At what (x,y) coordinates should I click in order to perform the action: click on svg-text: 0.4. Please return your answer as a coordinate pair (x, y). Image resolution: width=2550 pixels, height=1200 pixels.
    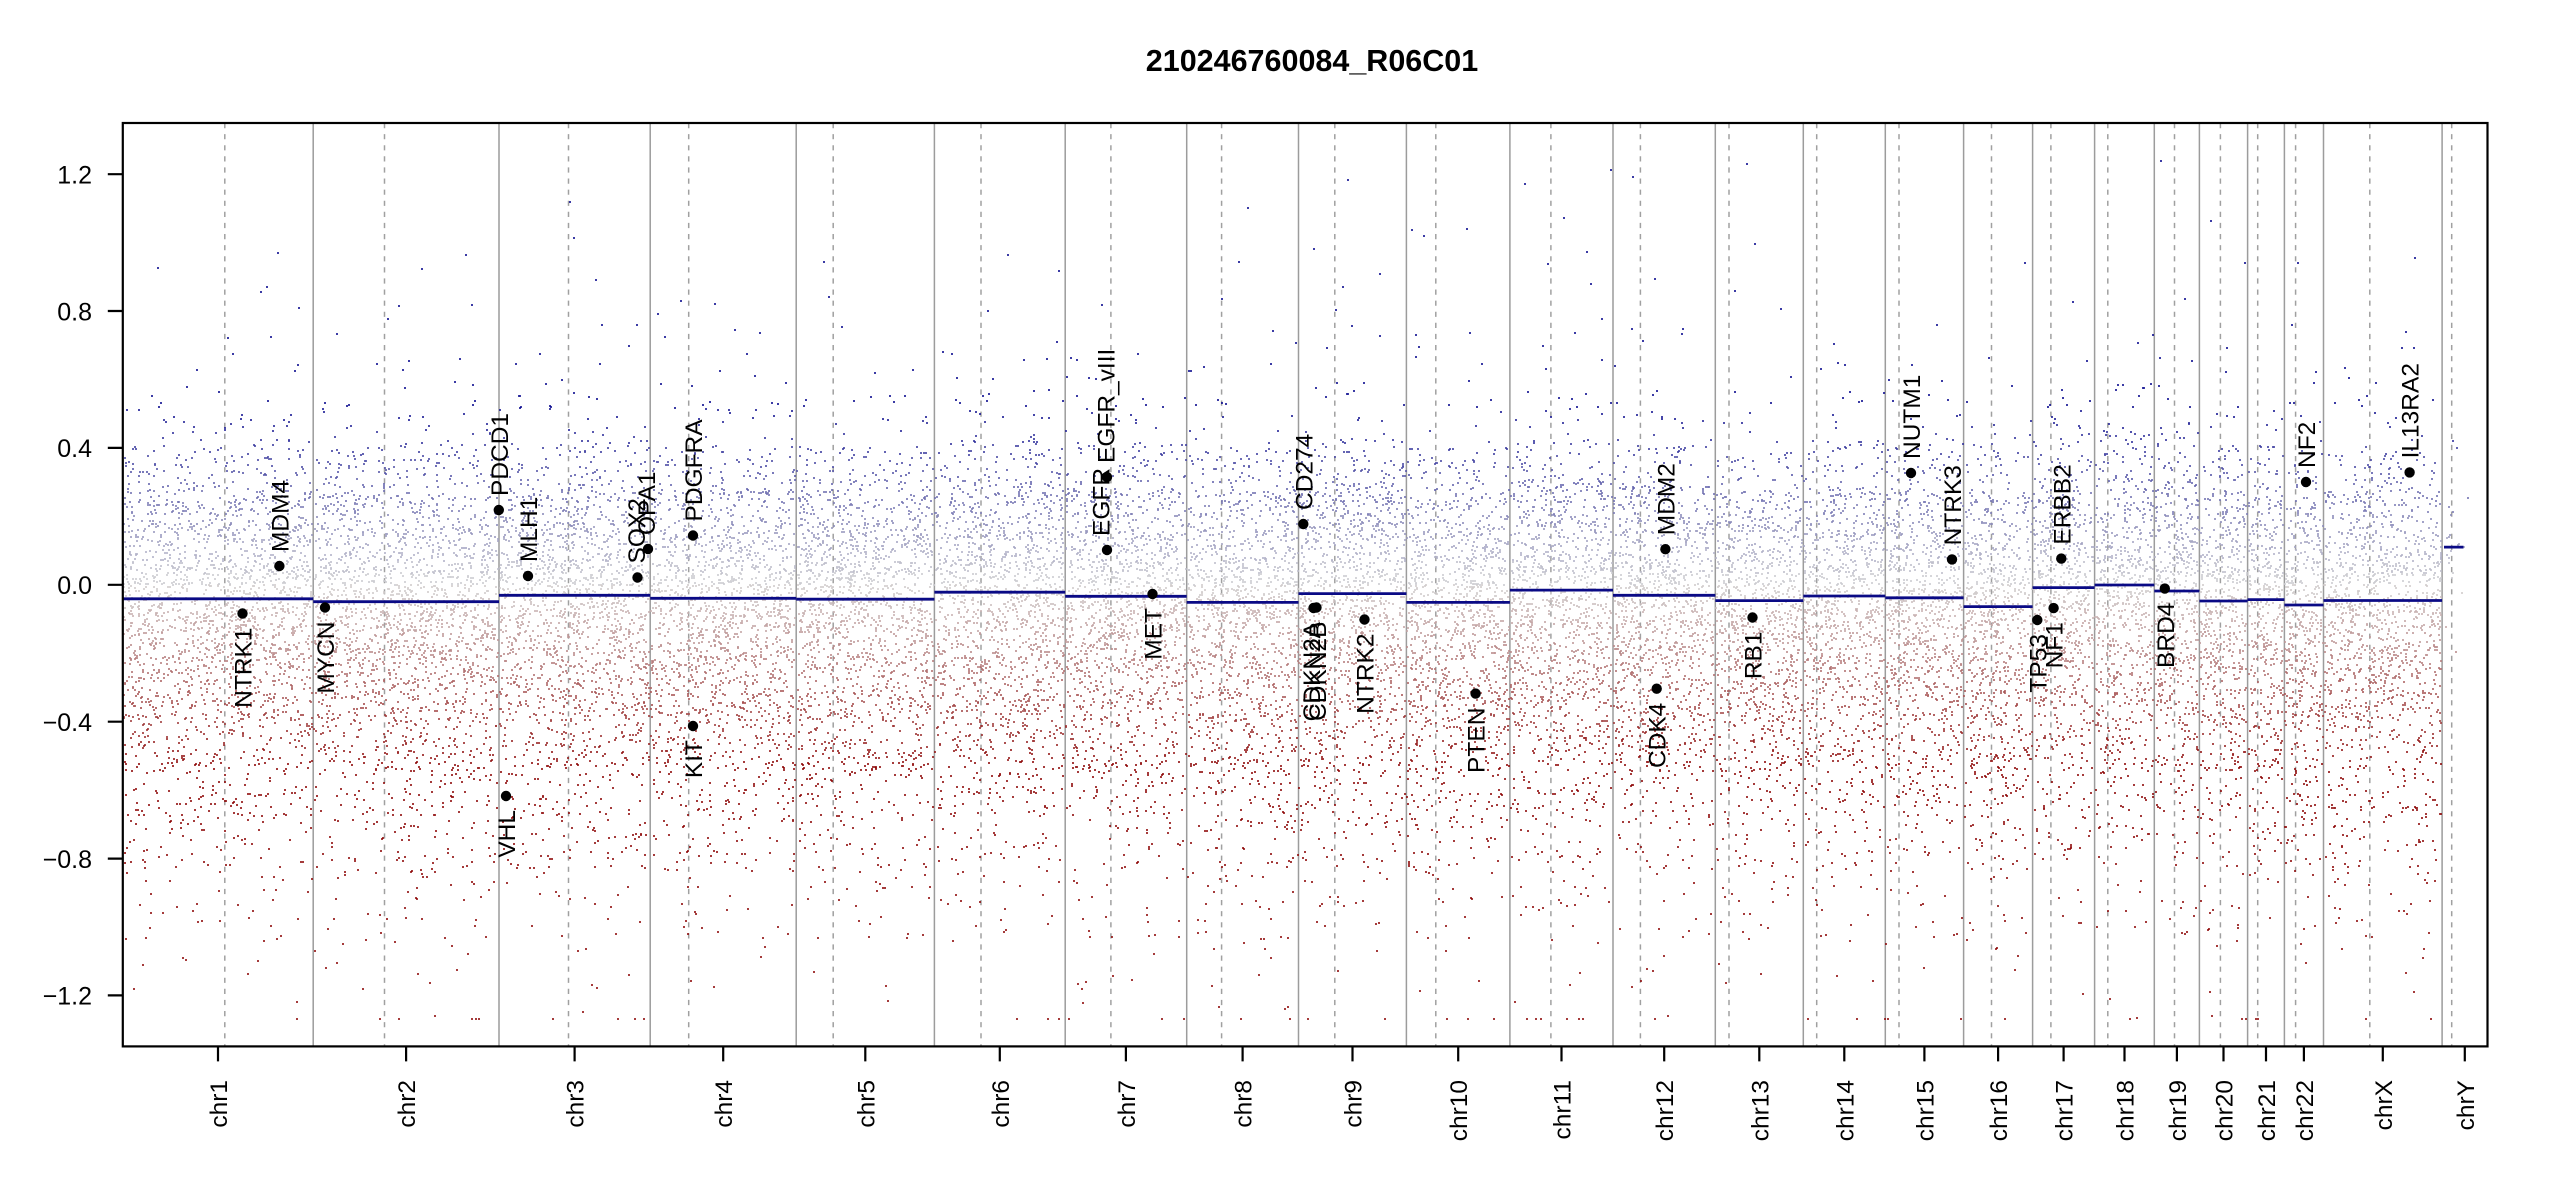
    Looking at the image, I should click on (74, 449).